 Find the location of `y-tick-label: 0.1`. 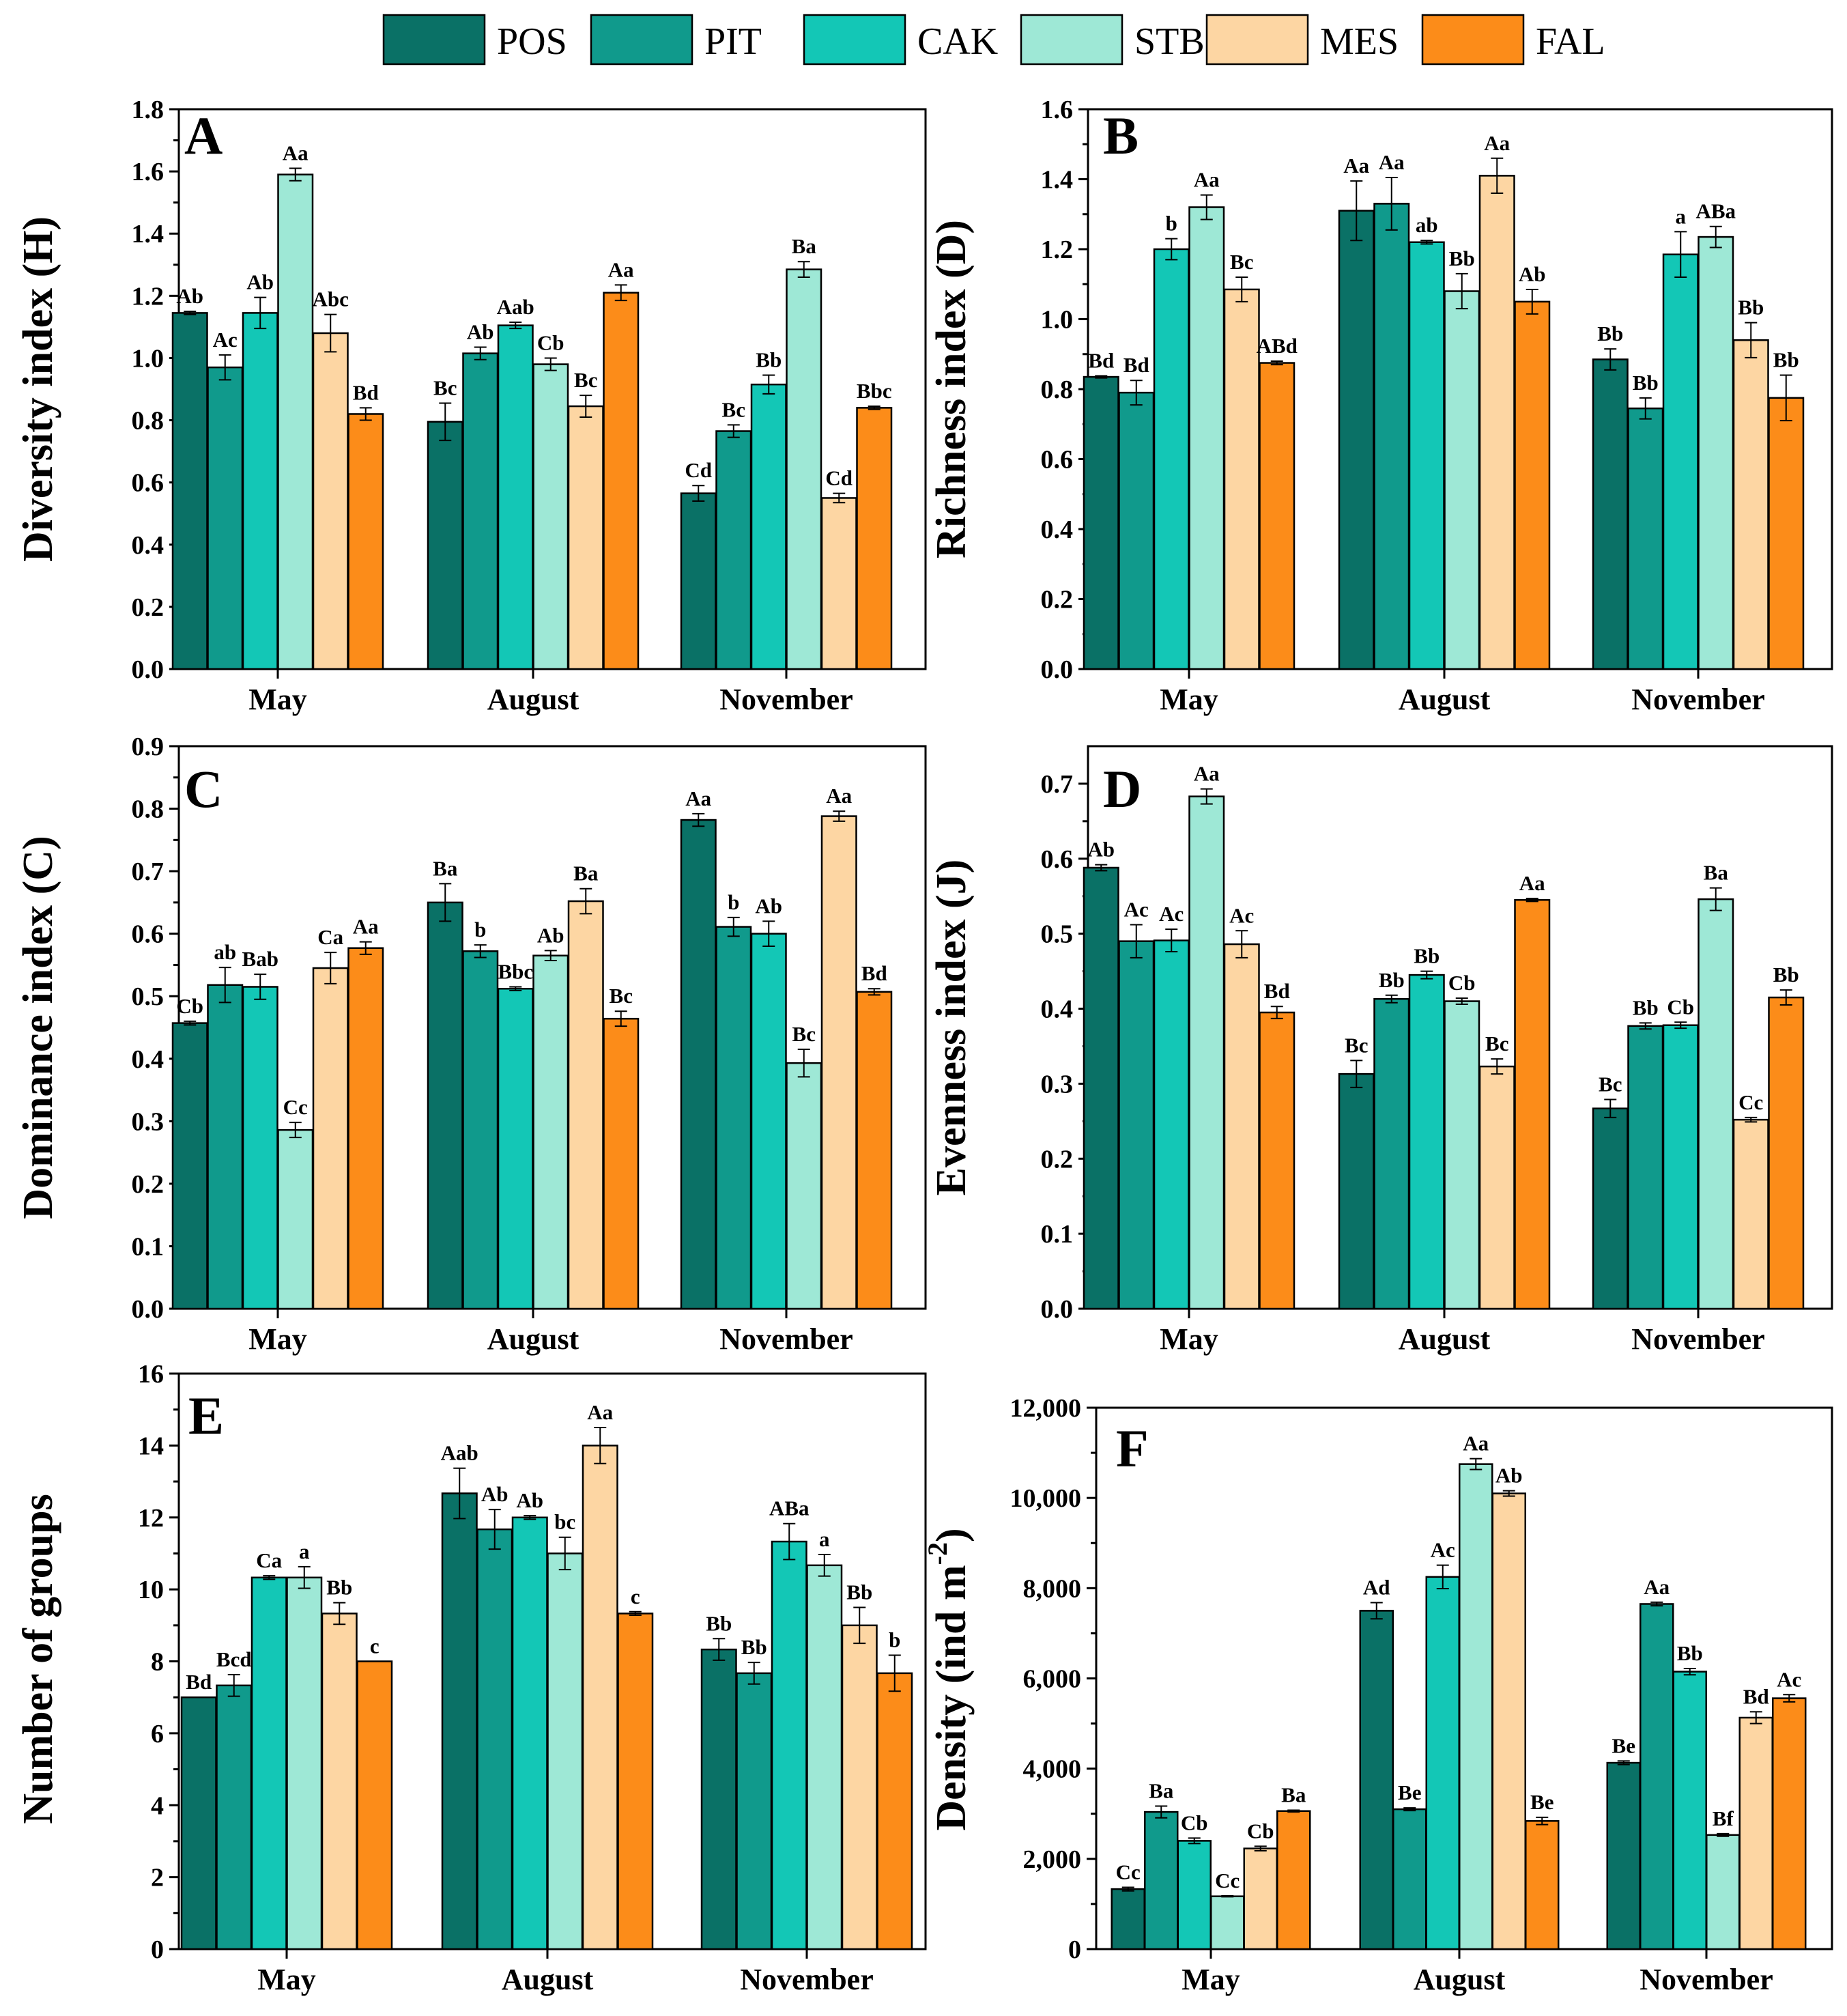

y-tick-label: 0.1 is located at coordinates (1058, 1235).